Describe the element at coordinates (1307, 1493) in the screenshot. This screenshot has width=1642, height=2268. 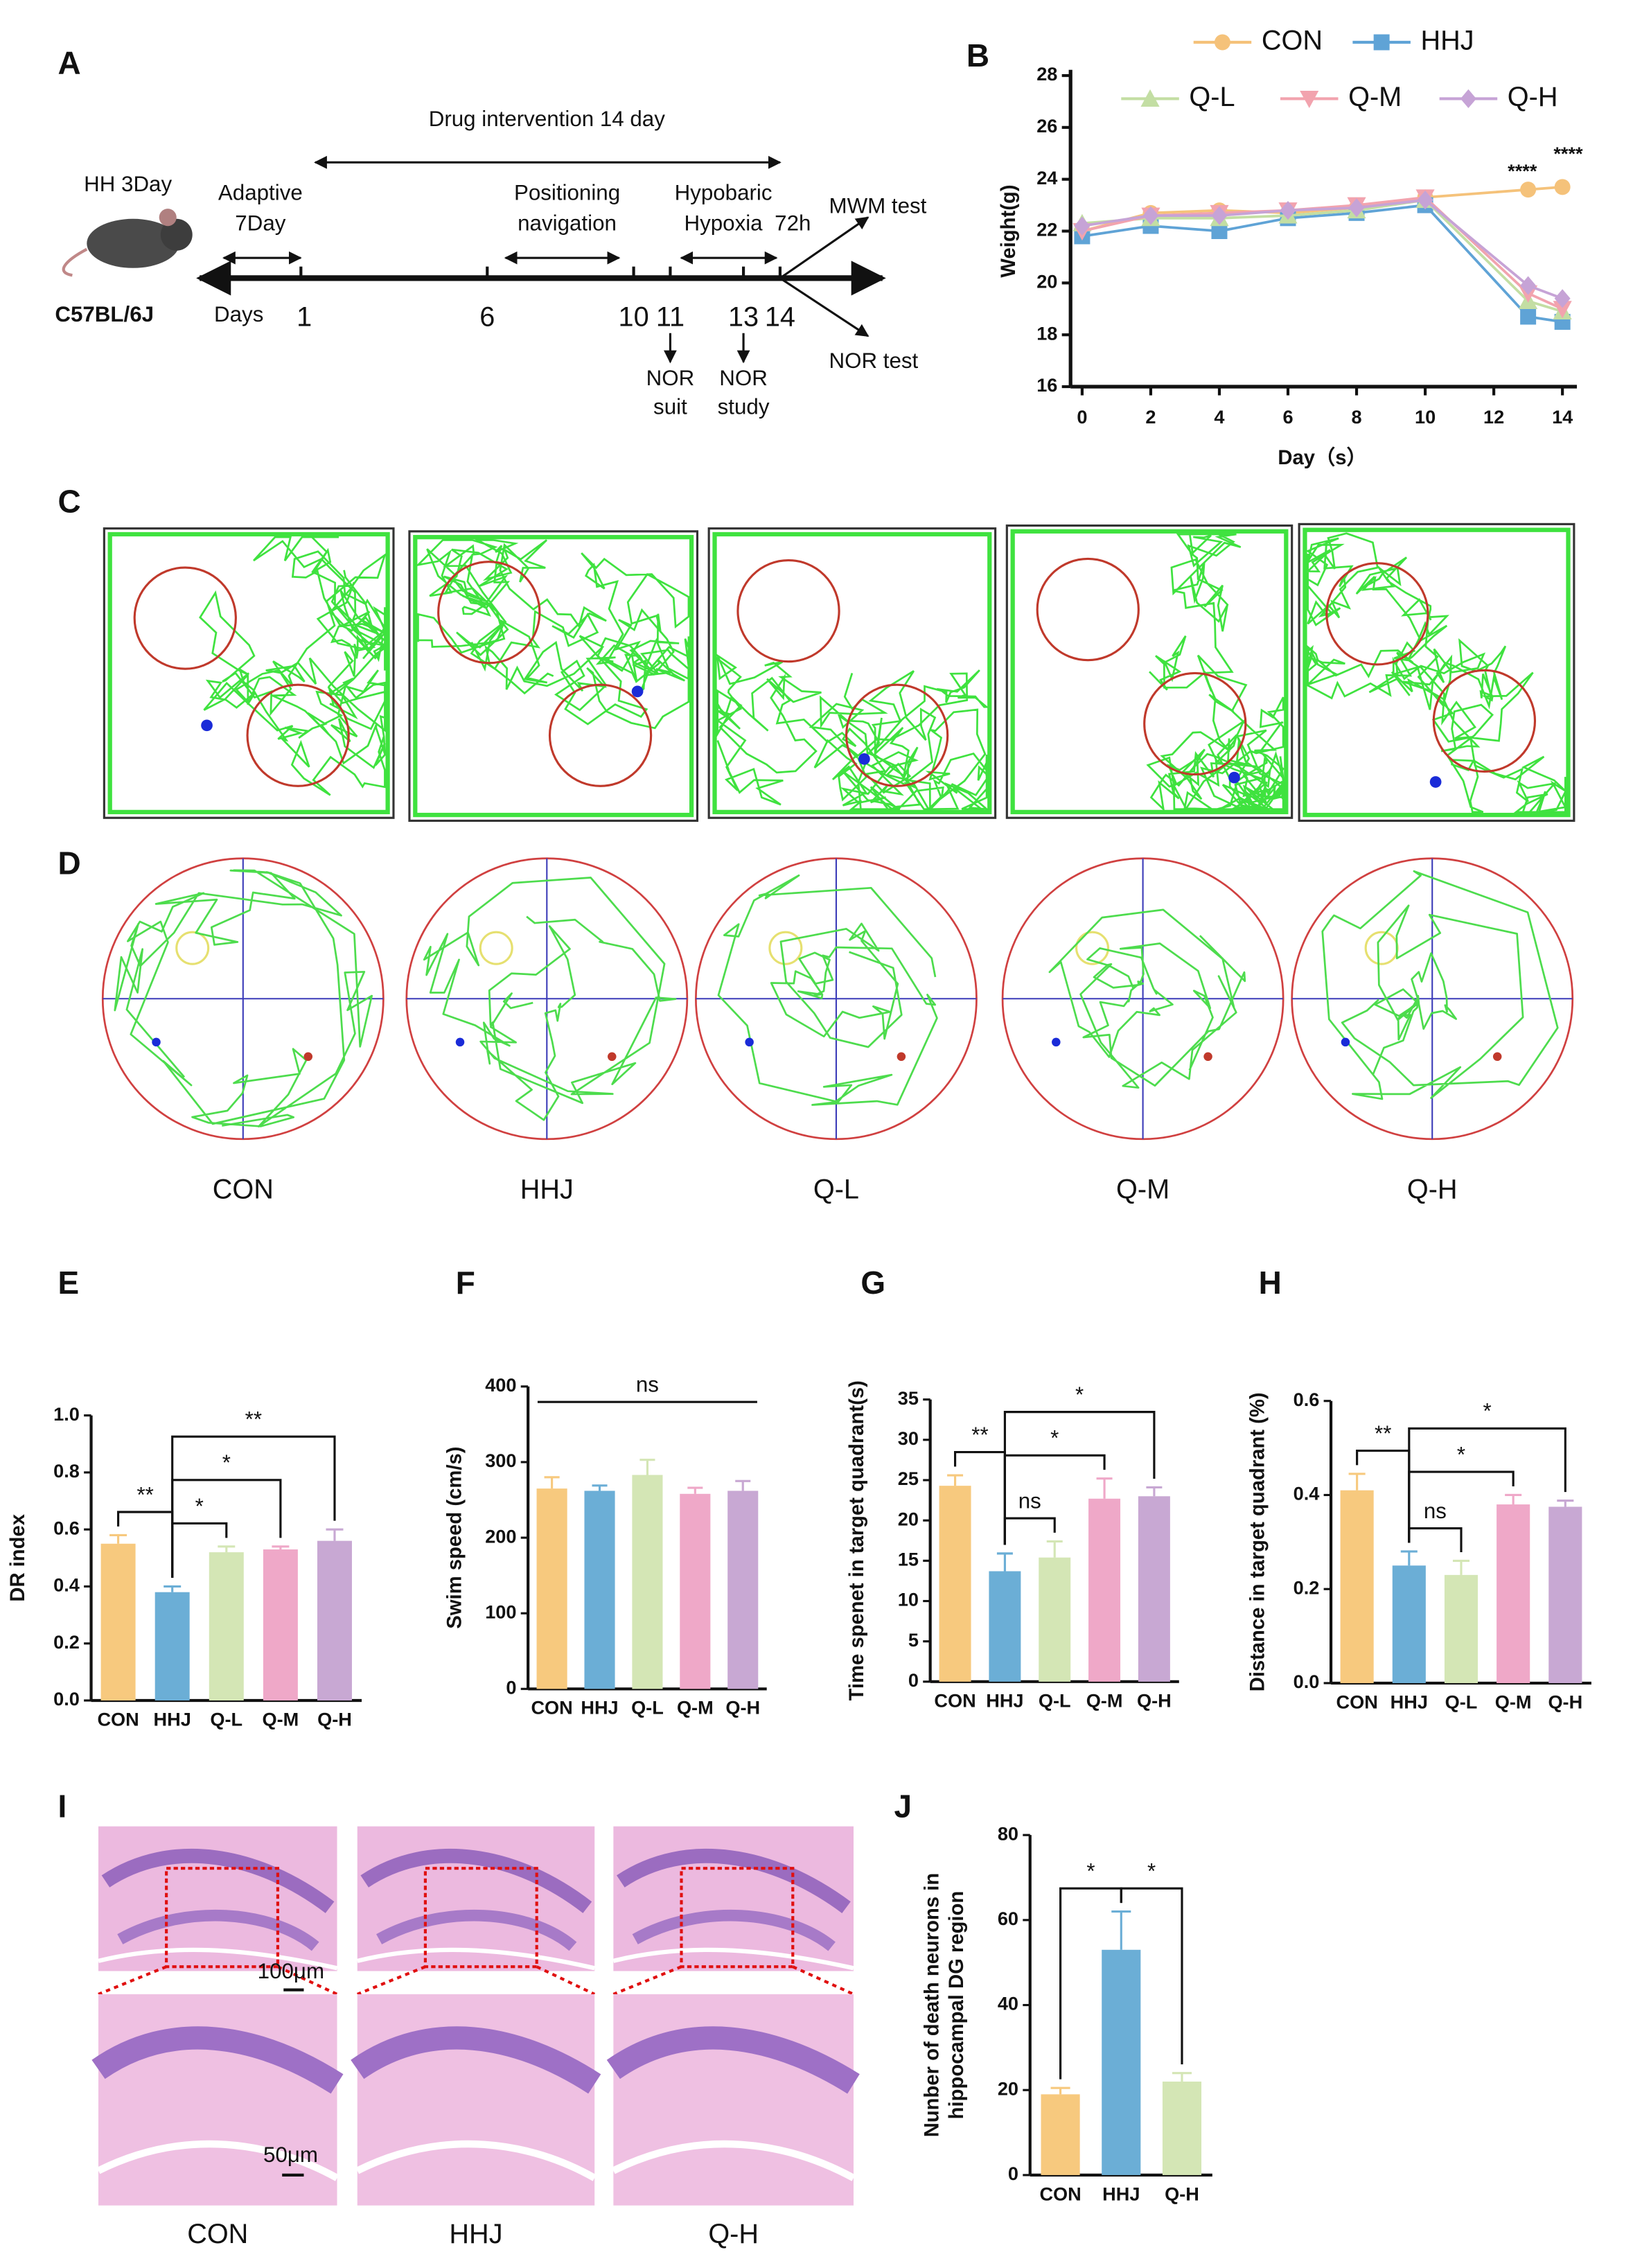
I see `y-tick-label: 0.4` at that location.